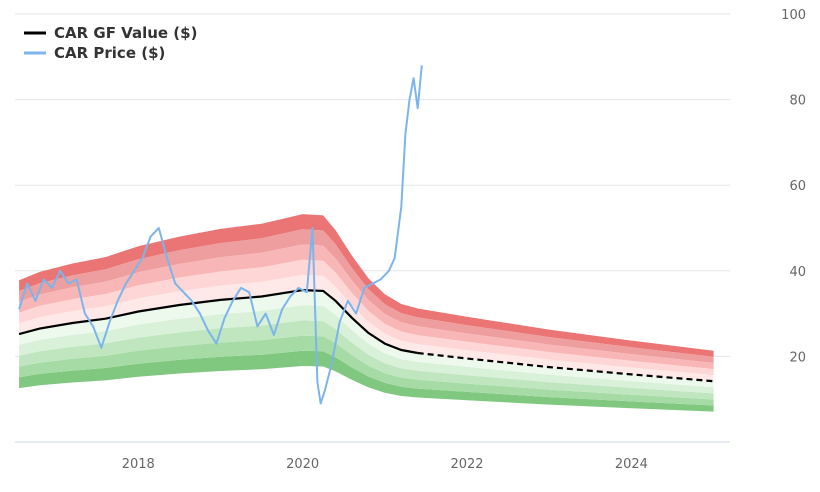 This screenshot has height=492, width=820. Describe the element at coordinates (631, 464) in the screenshot. I see `x-tick-label: 2024` at that location.